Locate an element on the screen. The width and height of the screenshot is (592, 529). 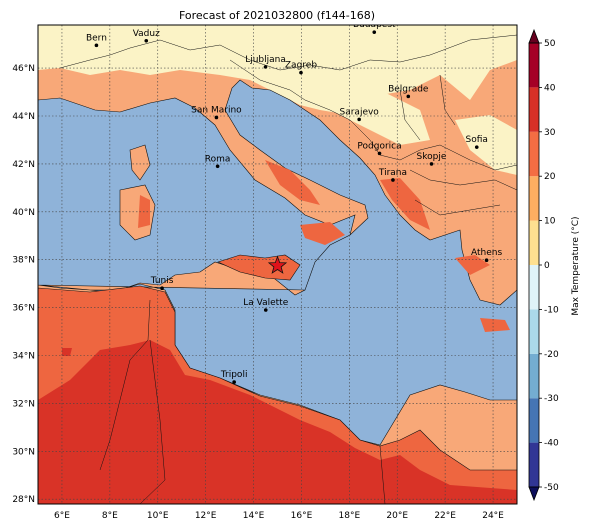
colorbar-tick-label: 40 is located at coordinates (550, 88).